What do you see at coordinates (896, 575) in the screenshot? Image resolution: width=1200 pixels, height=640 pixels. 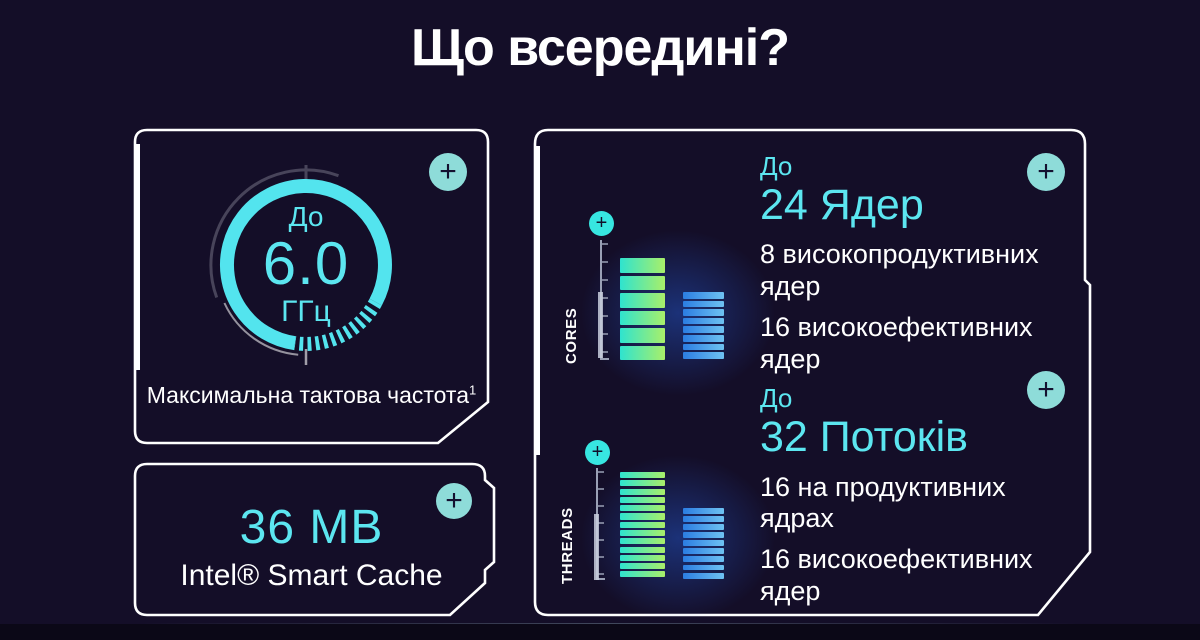 I see `threads-detail-ecores: 16 високоефективних ядер` at bounding box center [896, 575].